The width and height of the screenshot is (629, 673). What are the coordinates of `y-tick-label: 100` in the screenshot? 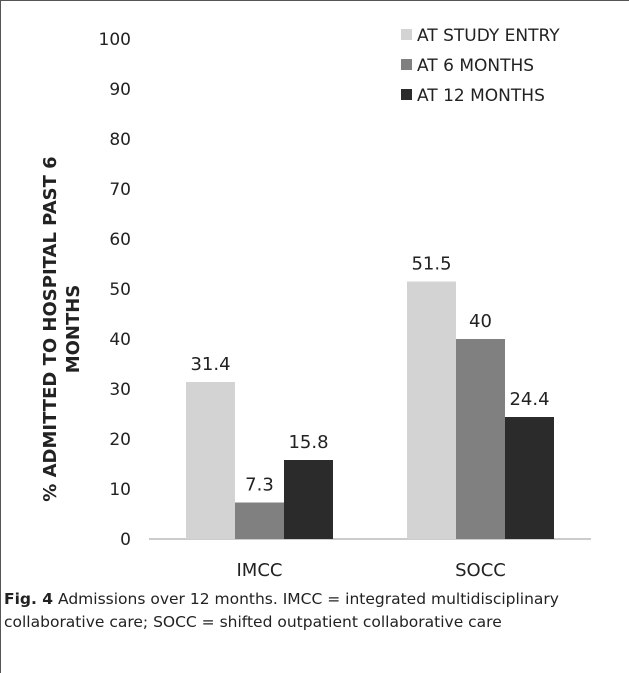 It's located at (115, 40).